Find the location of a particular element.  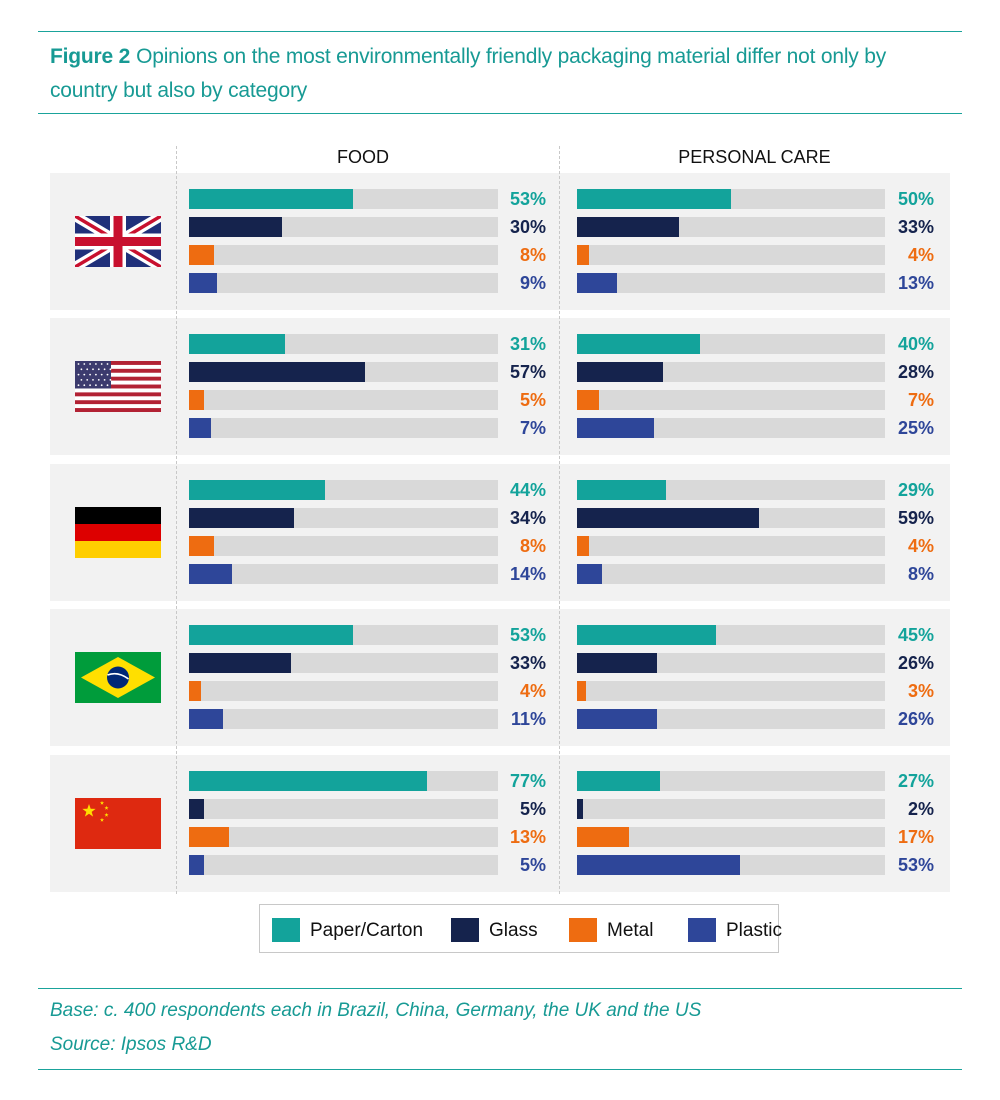

value-label-china-personal-care-glass: 2% is located at coordinates (920, 809).